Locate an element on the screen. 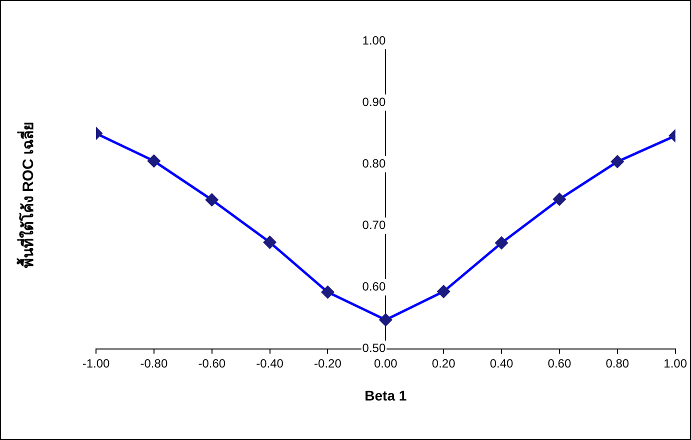 Image resolution: width=691 pixels, height=440 pixels. x-tick-label: 0.60 is located at coordinates (560, 363).